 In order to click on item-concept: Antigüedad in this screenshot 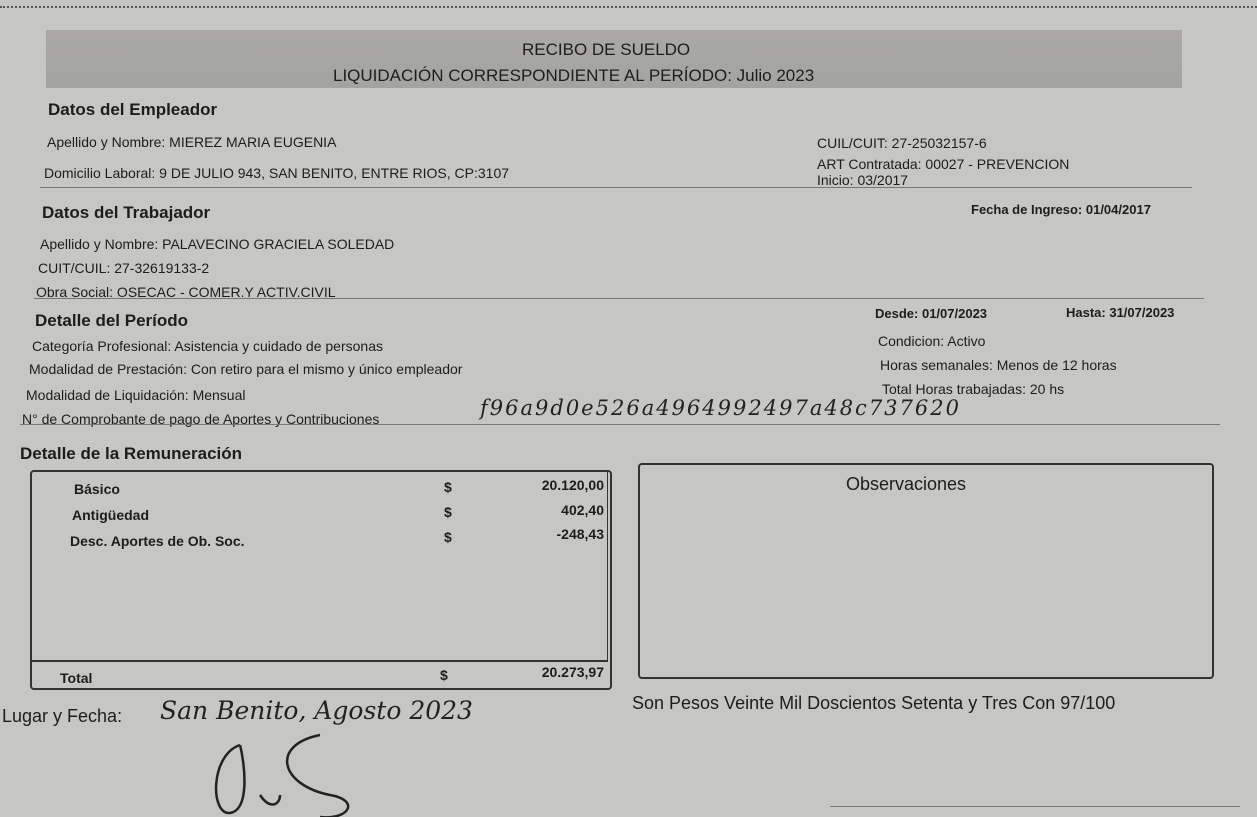, I will do `click(110, 515)`.